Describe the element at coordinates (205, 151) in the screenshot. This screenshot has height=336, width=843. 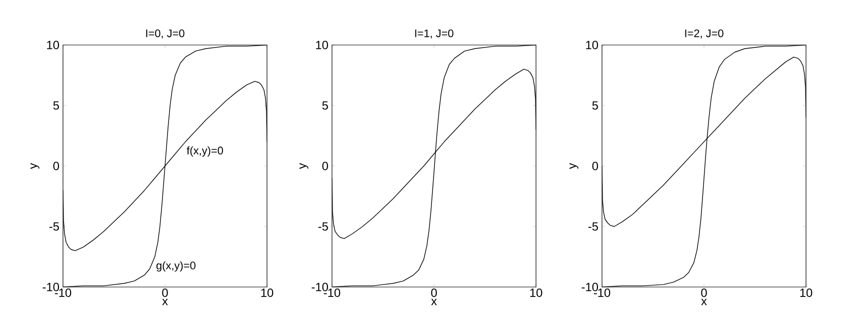
I see `annotation: f(x,y)=0` at that location.